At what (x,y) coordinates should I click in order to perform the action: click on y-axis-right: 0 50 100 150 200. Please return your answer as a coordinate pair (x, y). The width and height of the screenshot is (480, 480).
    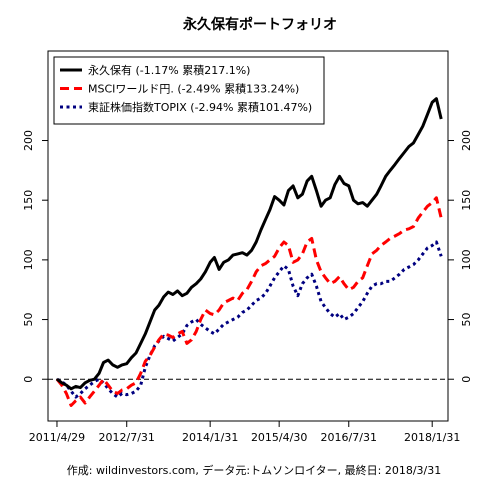
    Looking at the image, I should click on (460, 256).